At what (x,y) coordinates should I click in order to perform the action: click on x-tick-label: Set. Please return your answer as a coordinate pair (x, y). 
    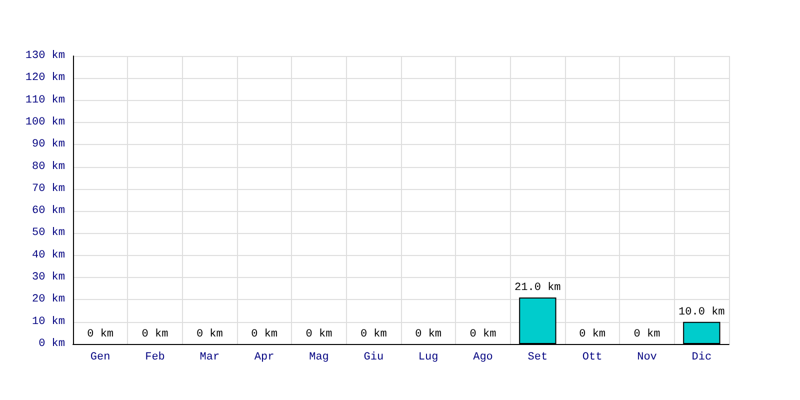
    Looking at the image, I should click on (538, 358).